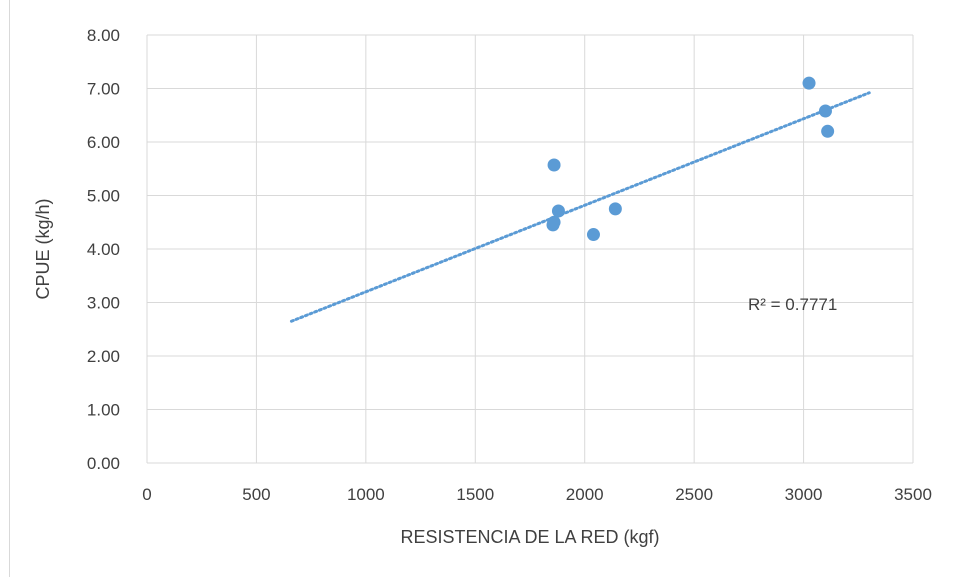 This screenshot has height=582, width=956. I want to click on x-tick-label: 2000, so click(585, 494).